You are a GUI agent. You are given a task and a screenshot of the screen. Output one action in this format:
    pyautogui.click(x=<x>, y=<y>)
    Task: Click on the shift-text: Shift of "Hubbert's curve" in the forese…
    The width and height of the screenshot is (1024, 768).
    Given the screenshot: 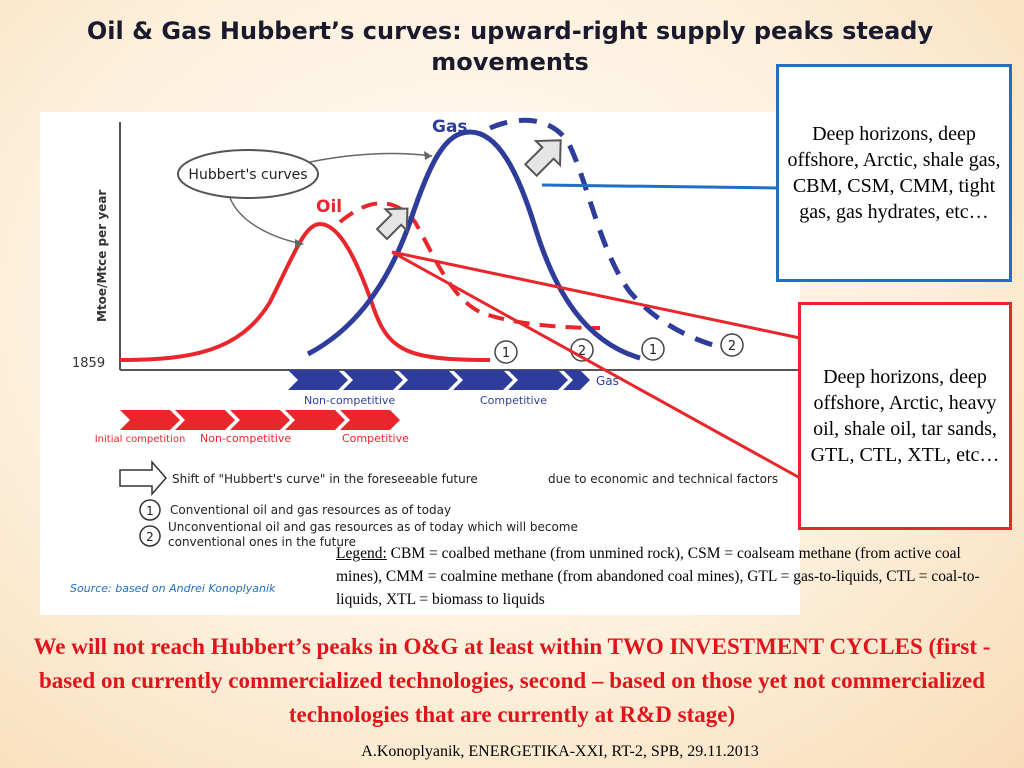 What is the action you would take?
    pyautogui.click(x=325, y=479)
    